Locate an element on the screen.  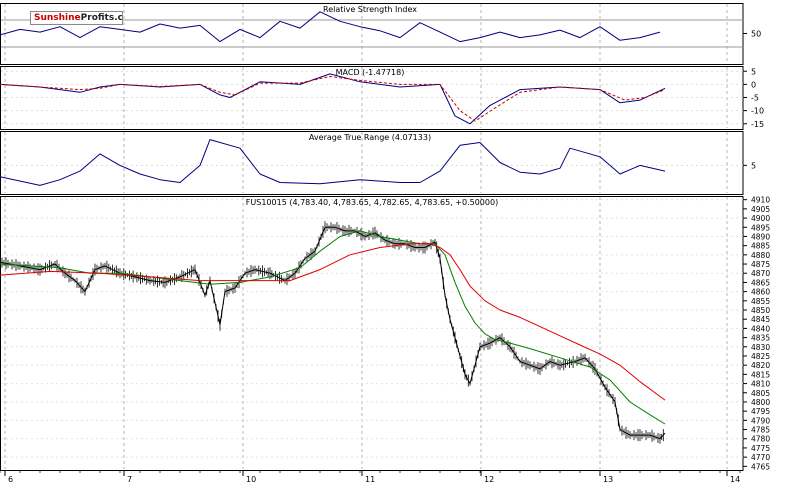
y-tick-label: 4795 is located at coordinates (760, 411).